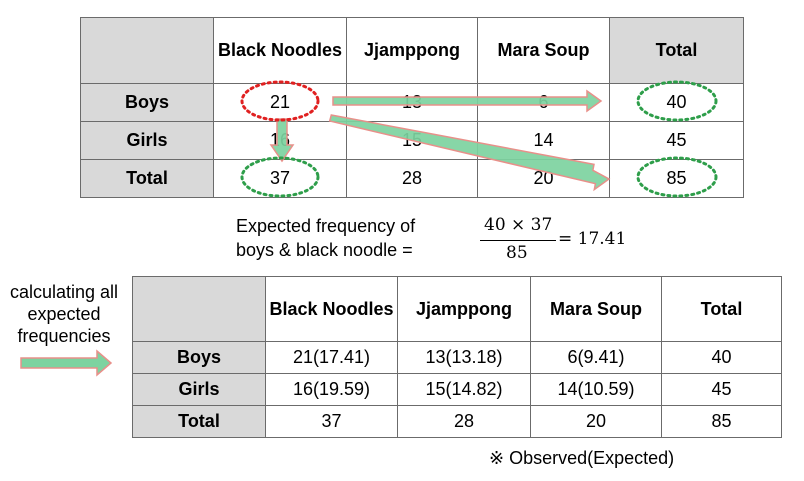 The width and height of the screenshot is (804, 481). Describe the element at coordinates (596, 357) in the screenshot. I see `cell-boys-mara-soup: 6(9.41)` at that location.